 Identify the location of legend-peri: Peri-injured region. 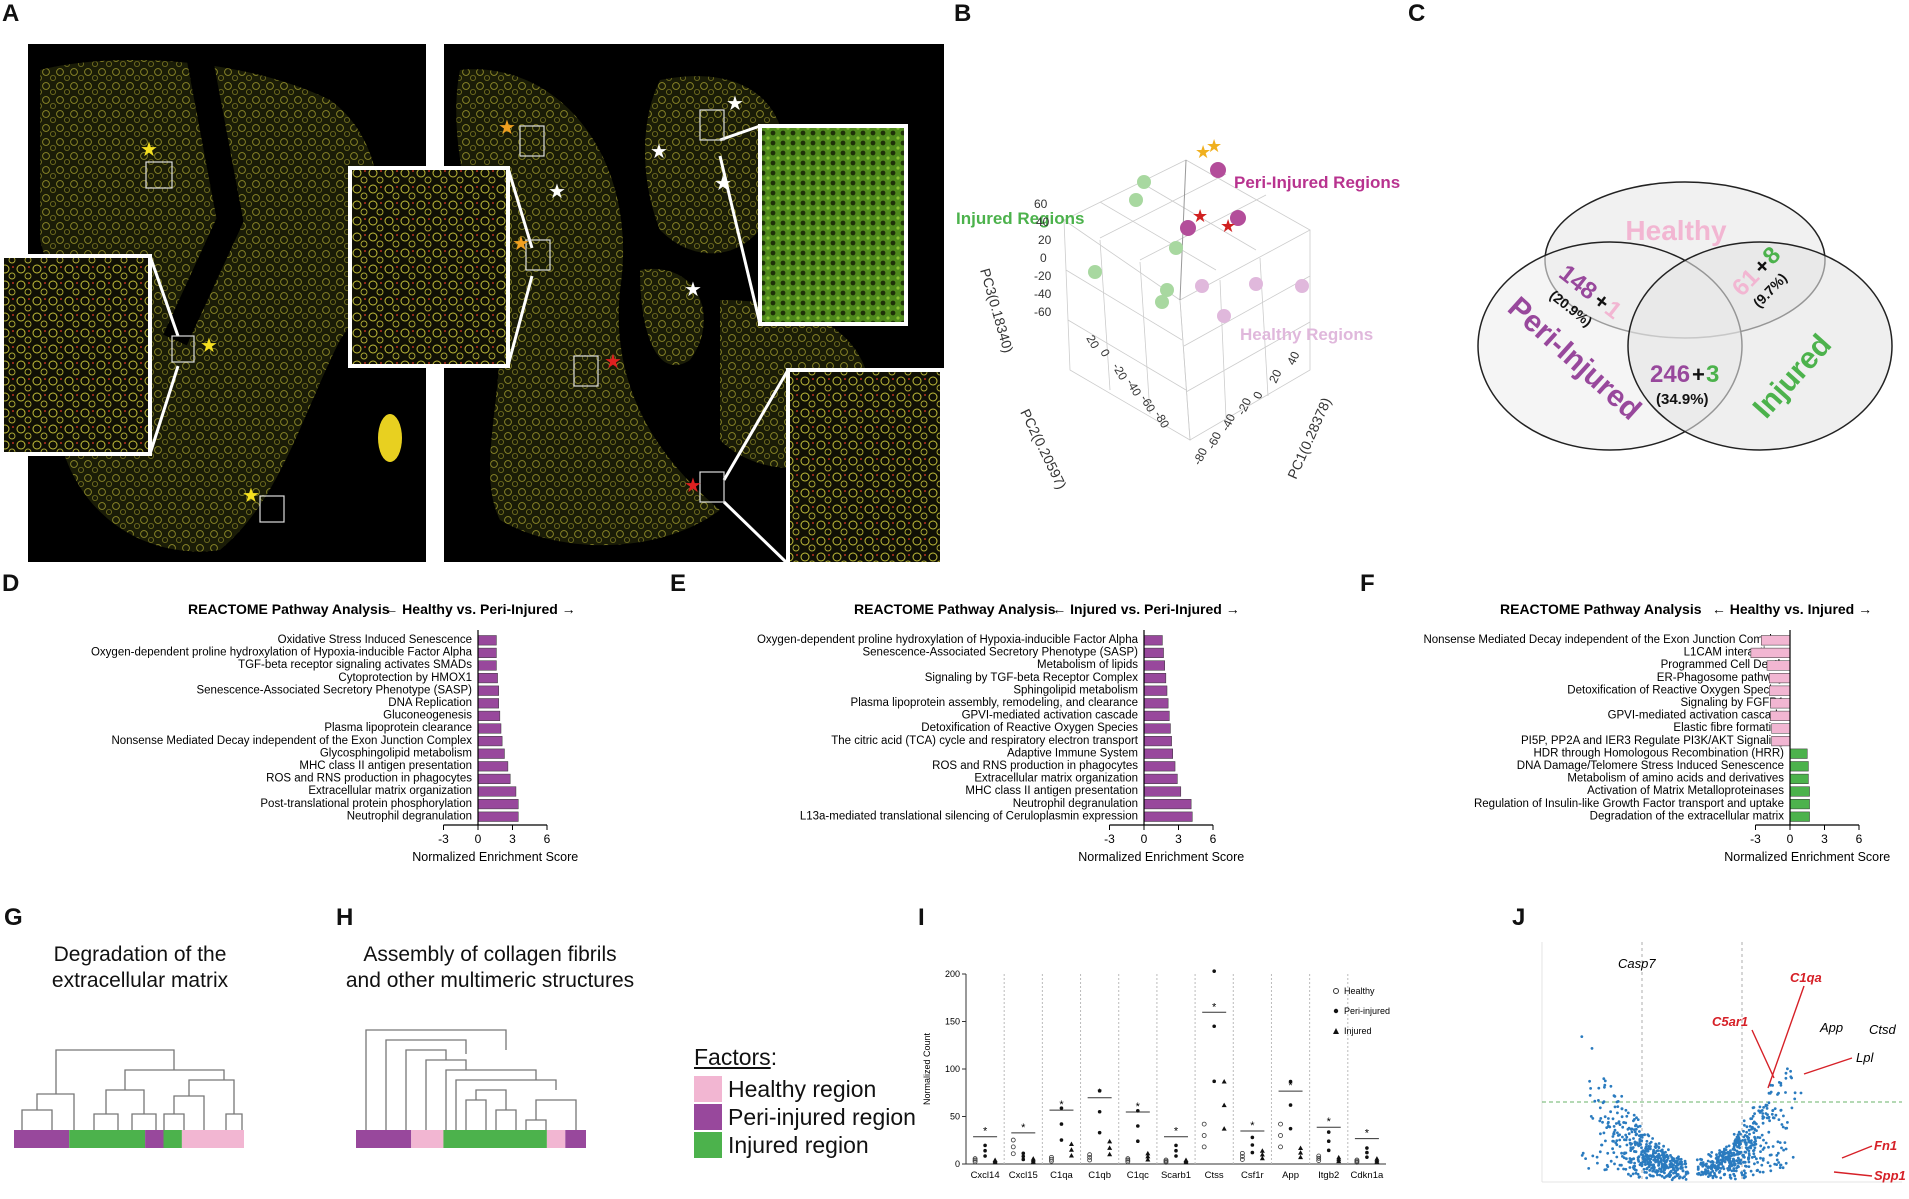
(822, 1116).